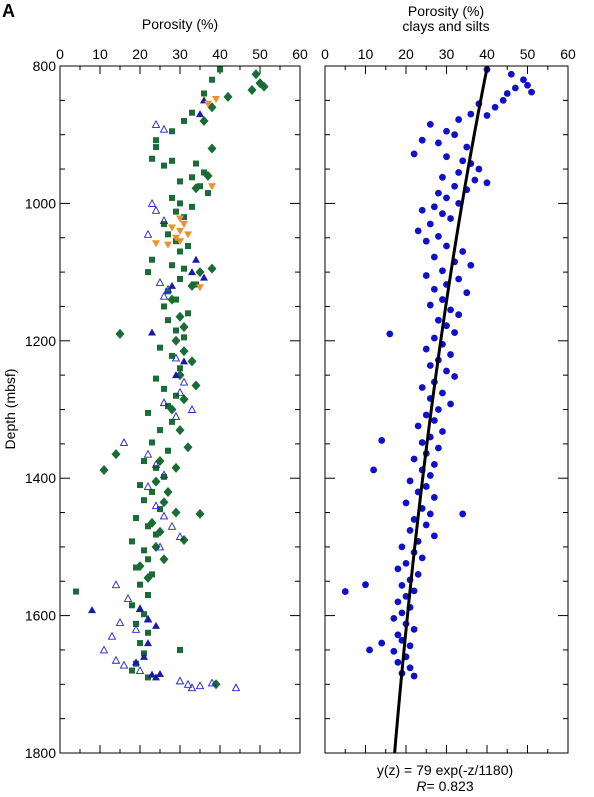 The image size is (594, 797). Describe the element at coordinates (568, 54) in the screenshot. I see `x-tick-label: 60` at that location.